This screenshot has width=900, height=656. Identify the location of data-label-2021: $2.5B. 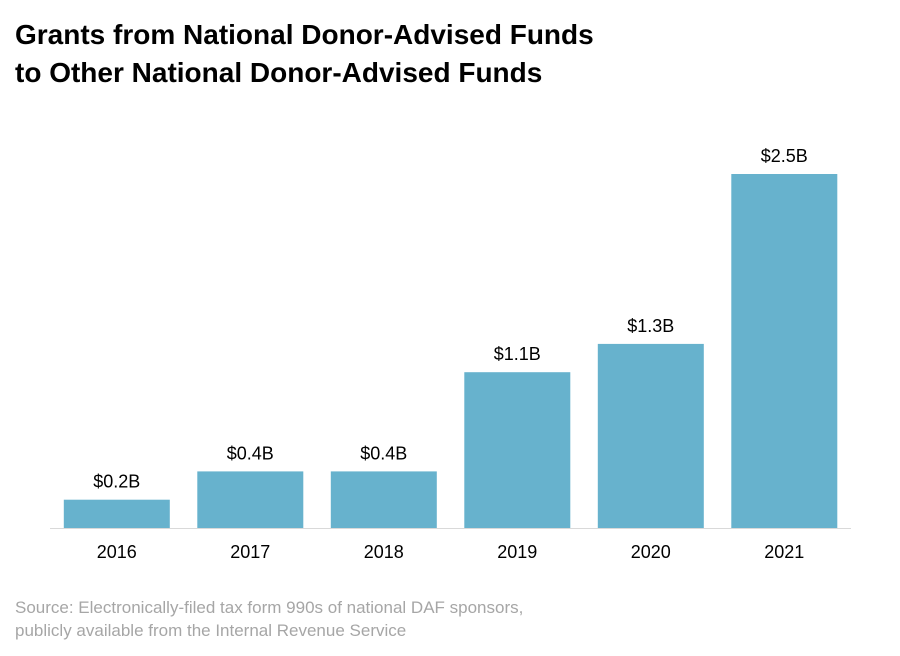
(784, 156).